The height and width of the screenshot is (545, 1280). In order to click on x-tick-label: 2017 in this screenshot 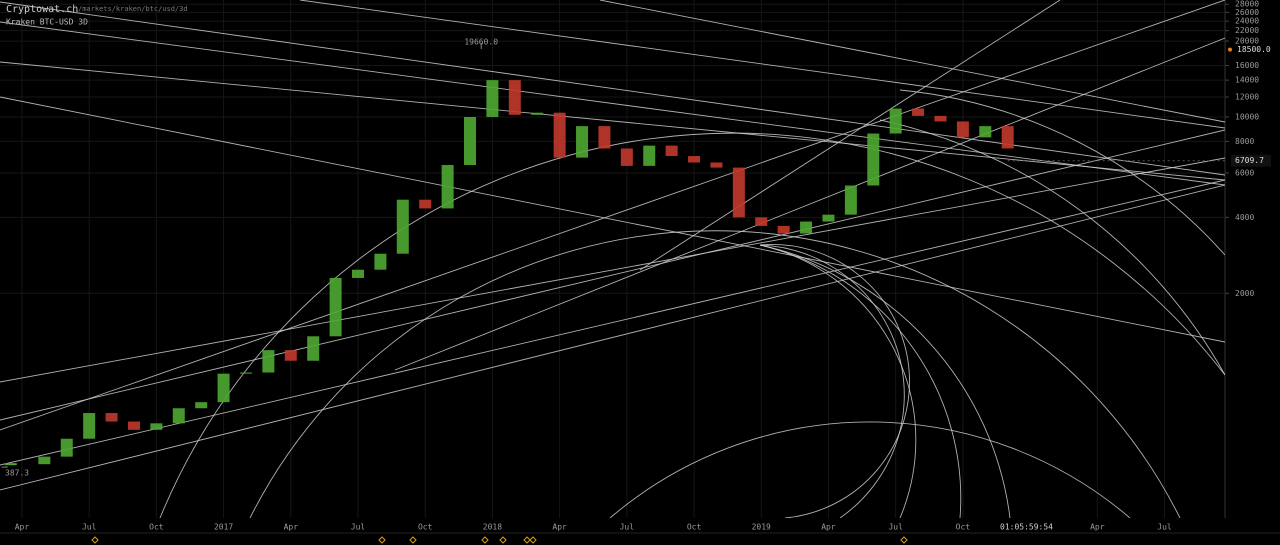, I will do `click(223, 527)`.